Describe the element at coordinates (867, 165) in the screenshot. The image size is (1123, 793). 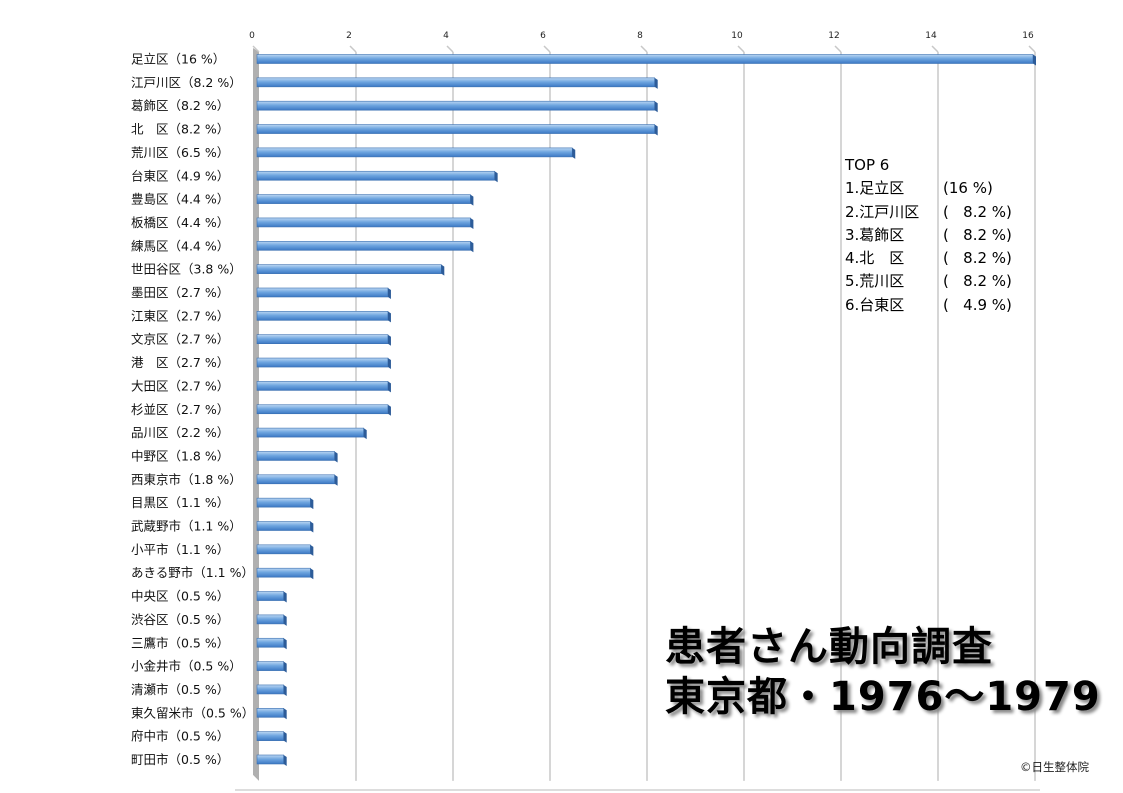
I see `legend-heading: TOP 6` at that location.